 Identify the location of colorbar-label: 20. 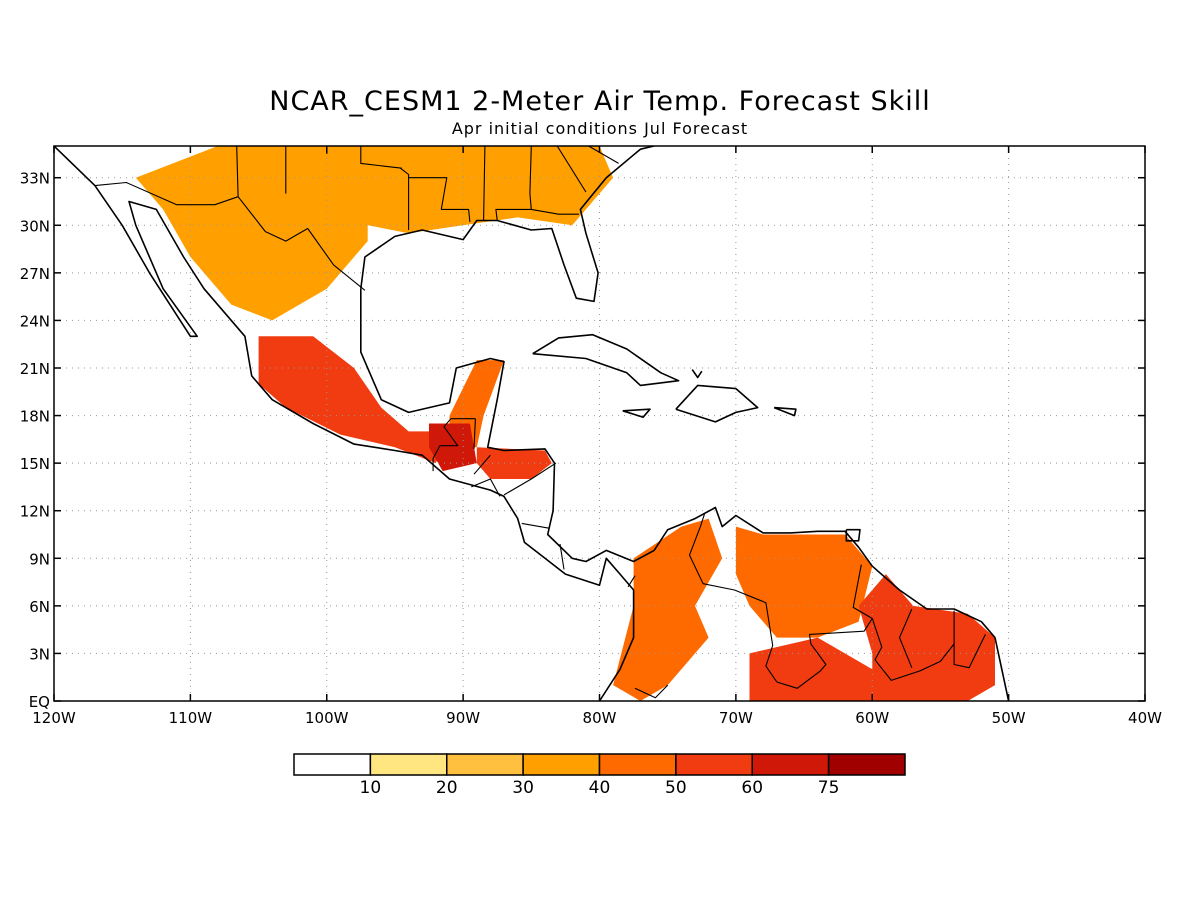
(447, 788).